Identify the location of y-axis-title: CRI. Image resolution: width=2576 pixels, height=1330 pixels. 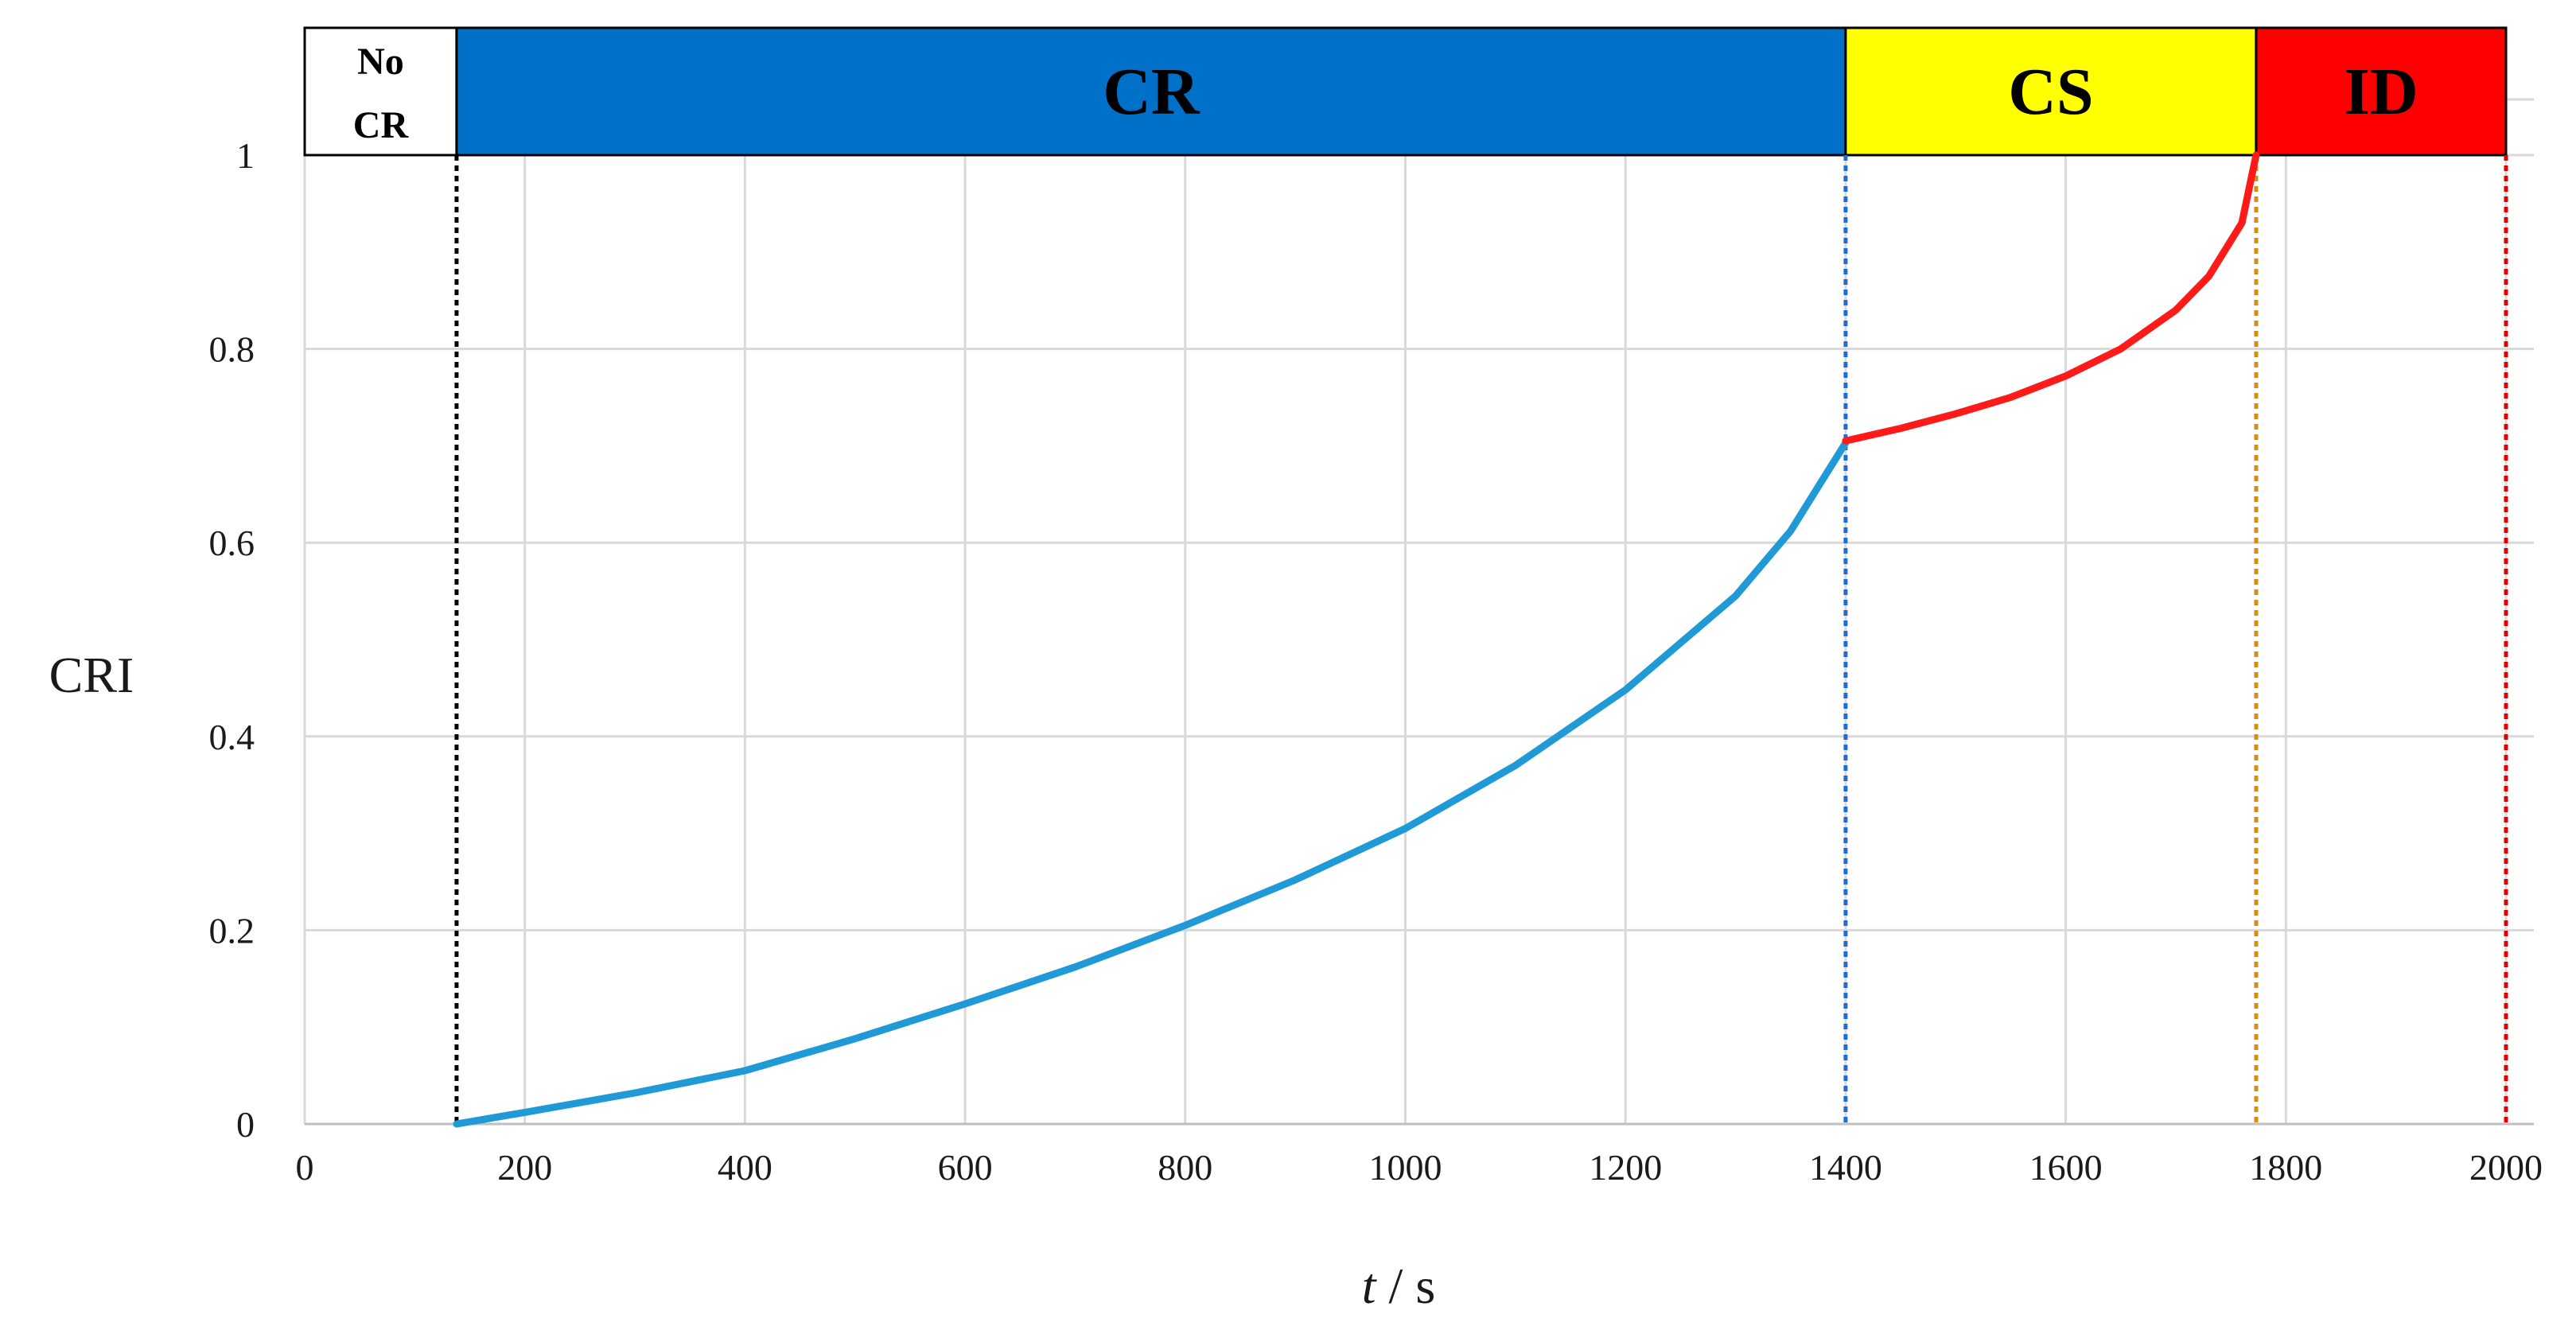
(92, 675).